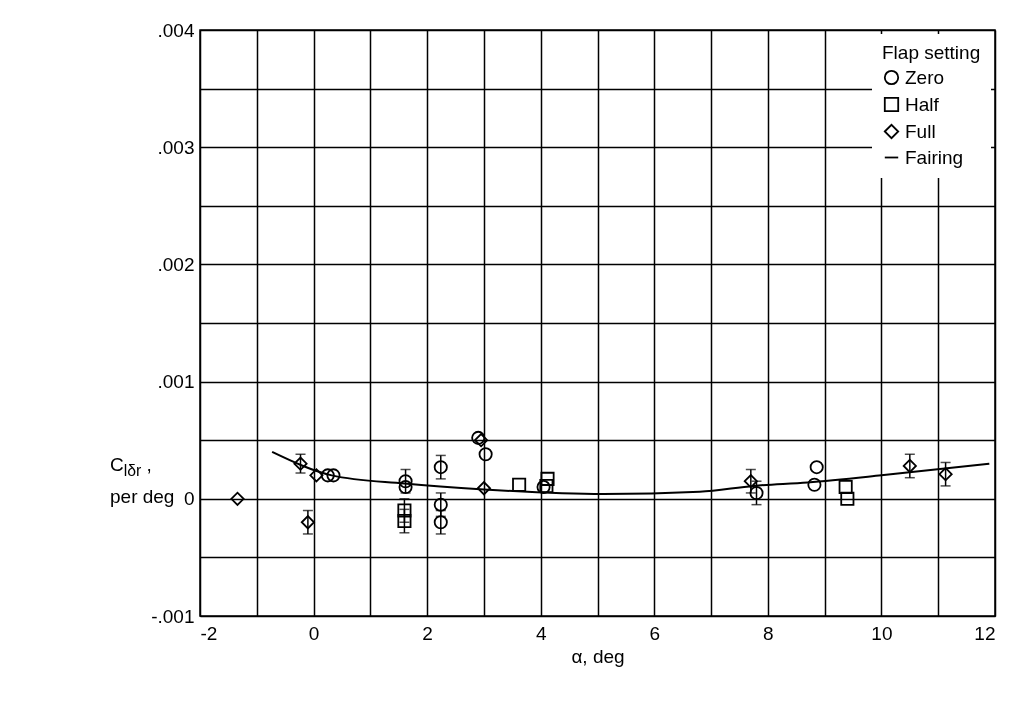 The image size is (1020, 709). What do you see at coordinates (931, 52) in the screenshot?
I see `legend-title: Flap setting` at bounding box center [931, 52].